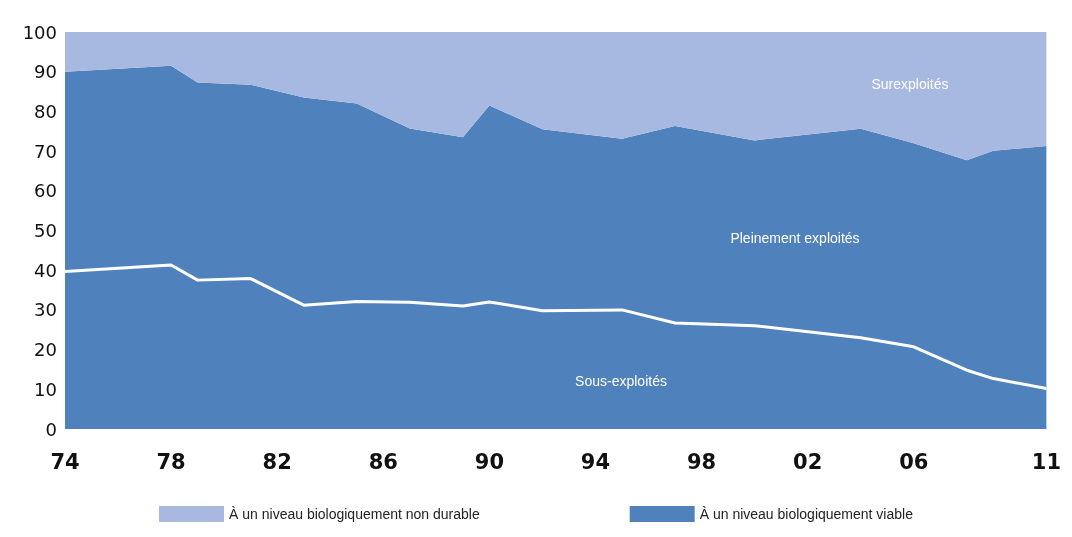 Image resolution: width=1072 pixels, height=537 pixels. I want to click on x-tick-label: 78, so click(171, 461).